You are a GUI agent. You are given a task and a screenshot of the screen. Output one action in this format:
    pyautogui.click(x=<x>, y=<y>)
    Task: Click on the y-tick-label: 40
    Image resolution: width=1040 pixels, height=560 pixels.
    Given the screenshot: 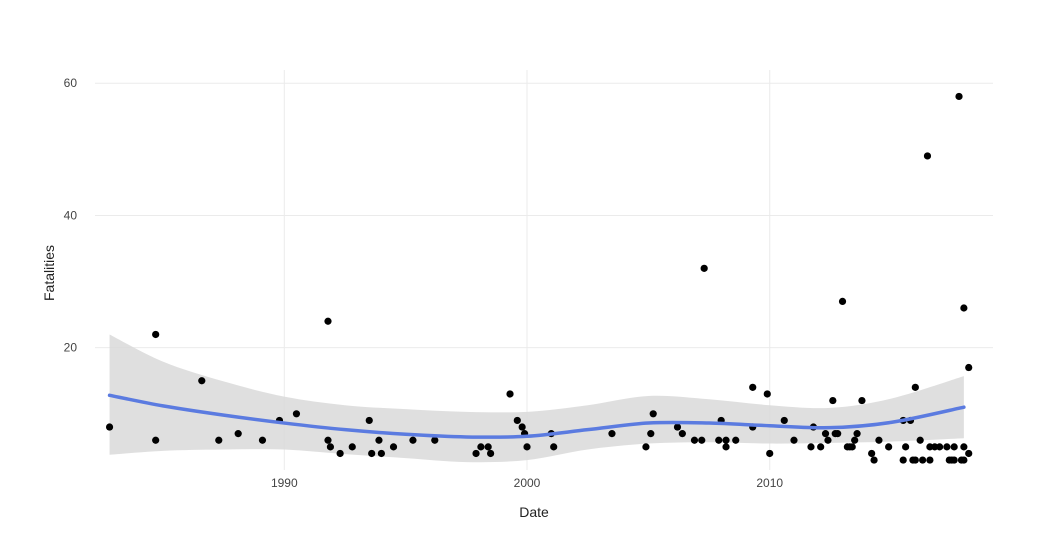 What is the action you would take?
    pyautogui.click(x=71, y=215)
    